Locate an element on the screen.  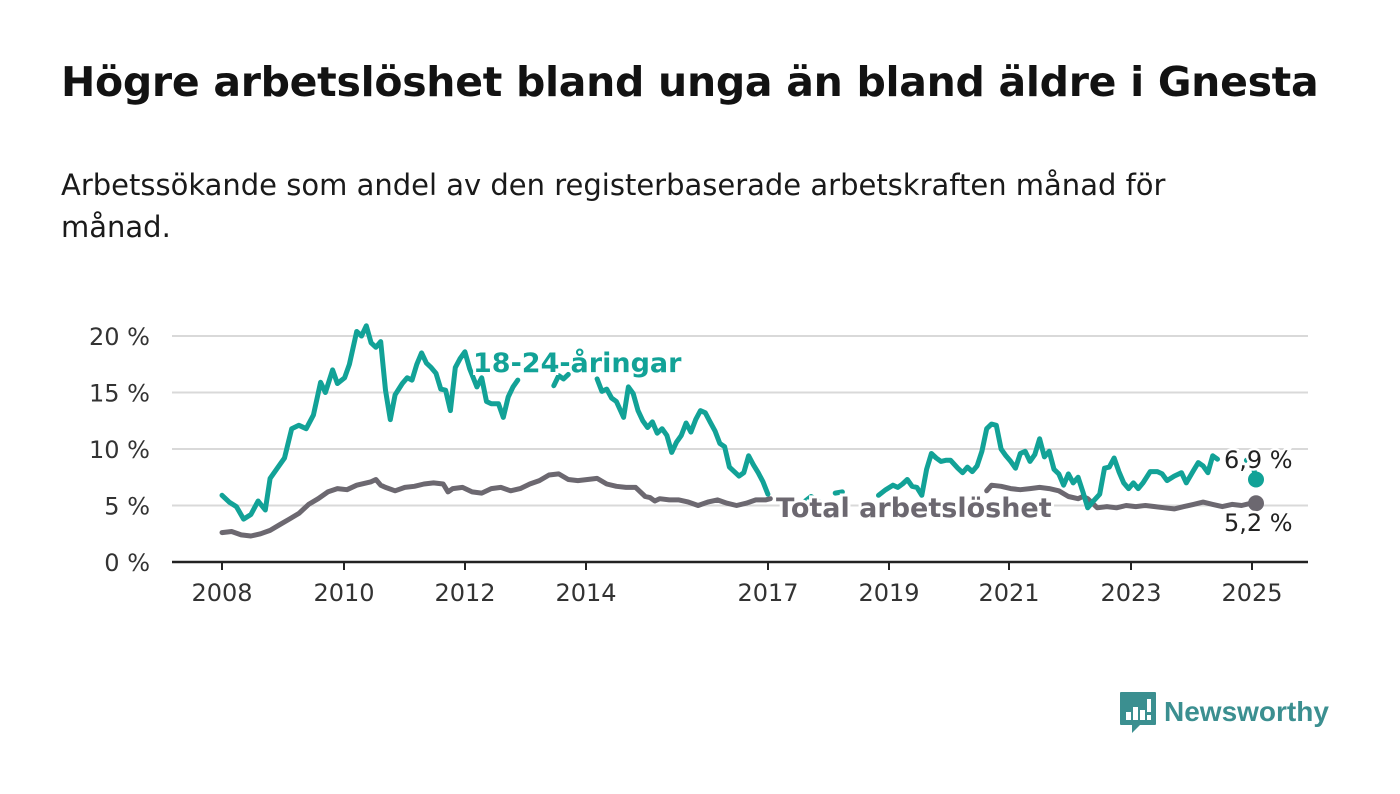
total-series-label: Total arbetslöshet is located at coordinates (914, 508).